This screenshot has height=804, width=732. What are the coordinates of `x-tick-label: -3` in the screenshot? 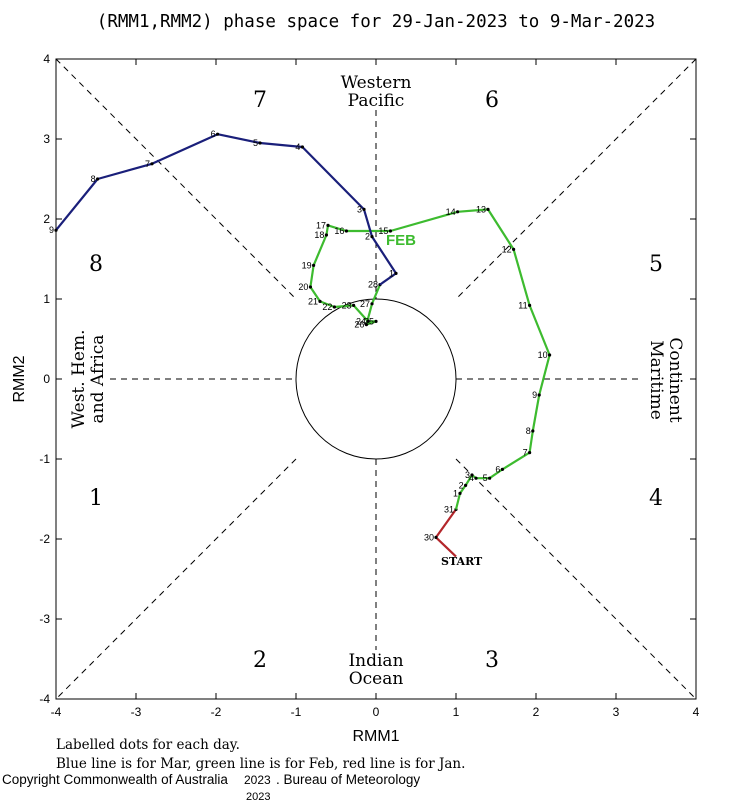 It's located at (136, 712).